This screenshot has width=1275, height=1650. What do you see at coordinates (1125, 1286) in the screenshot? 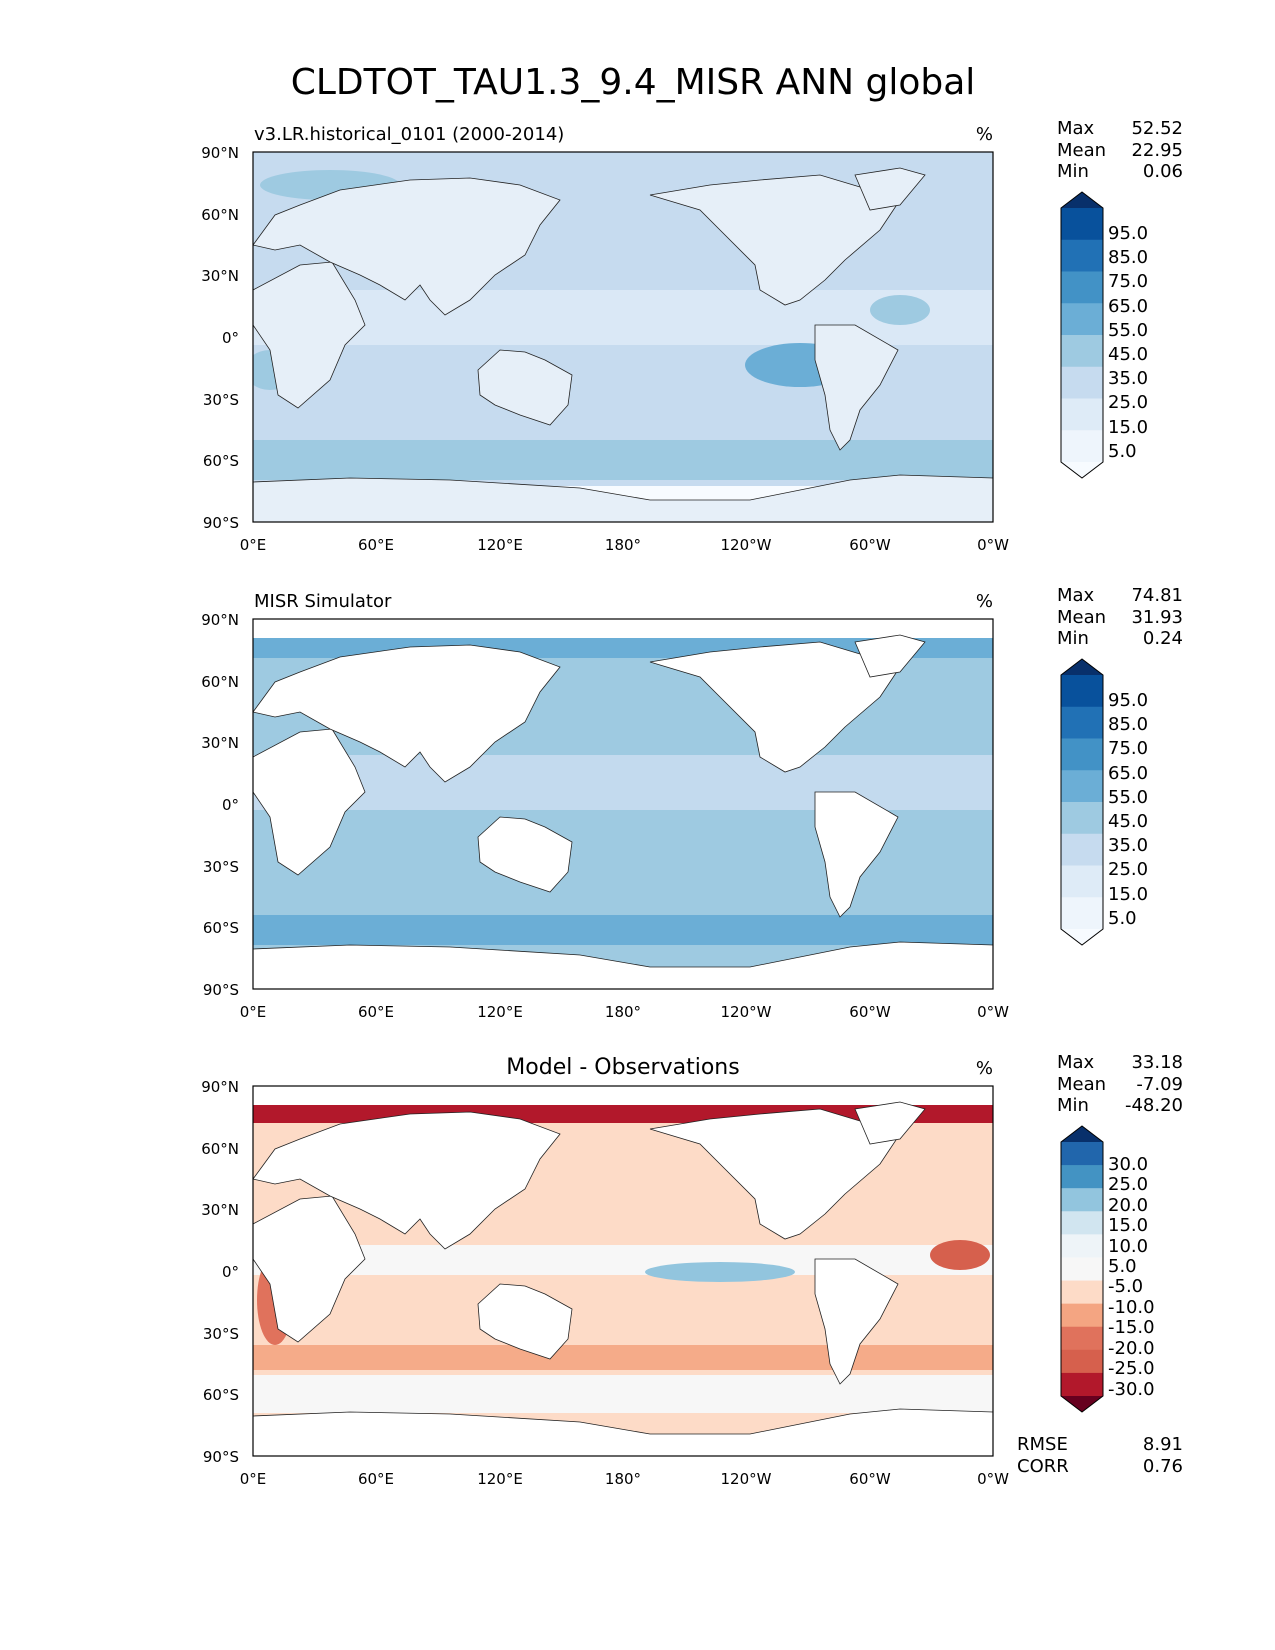
I see `colorbar-tick: -5.0` at bounding box center [1125, 1286].